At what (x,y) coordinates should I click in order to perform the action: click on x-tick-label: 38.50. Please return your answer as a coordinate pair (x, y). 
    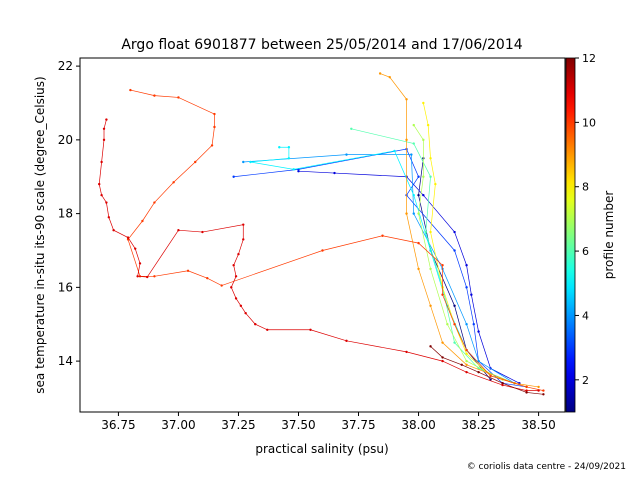
    Looking at the image, I should click on (538, 425).